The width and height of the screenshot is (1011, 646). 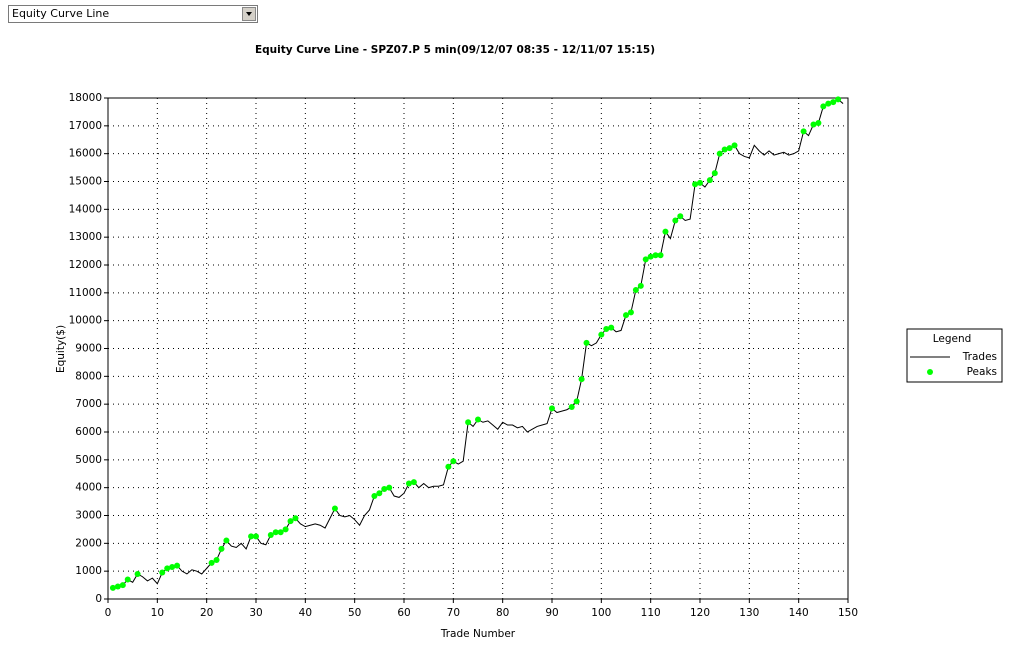 What do you see at coordinates (85, 154) in the screenshot?
I see `y-tick-label: 16000` at bounding box center [85, 154].